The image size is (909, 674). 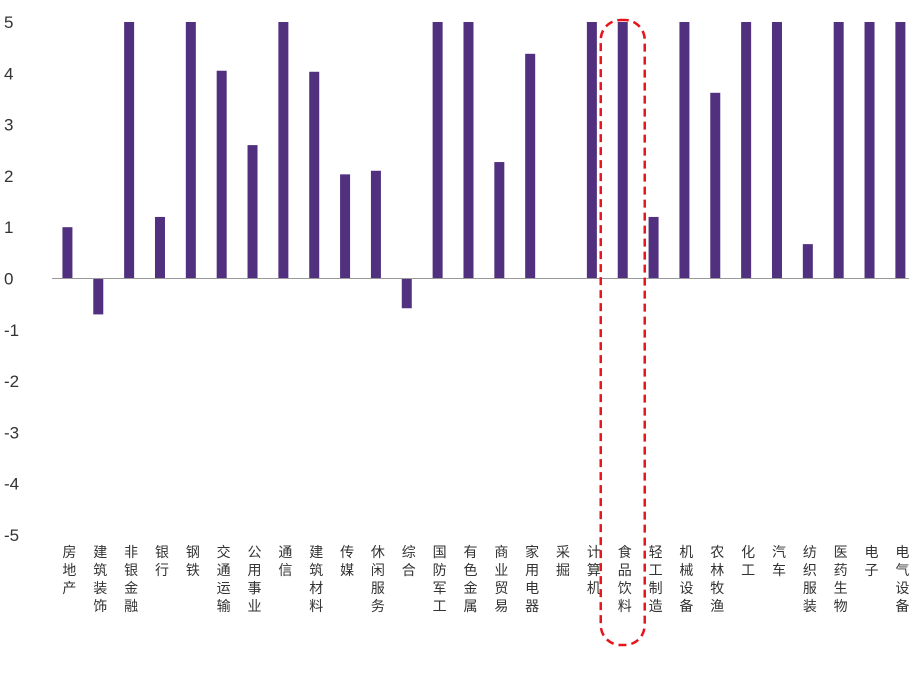 I want to click on y-tick-label: 1, so click(x=8, y=227).